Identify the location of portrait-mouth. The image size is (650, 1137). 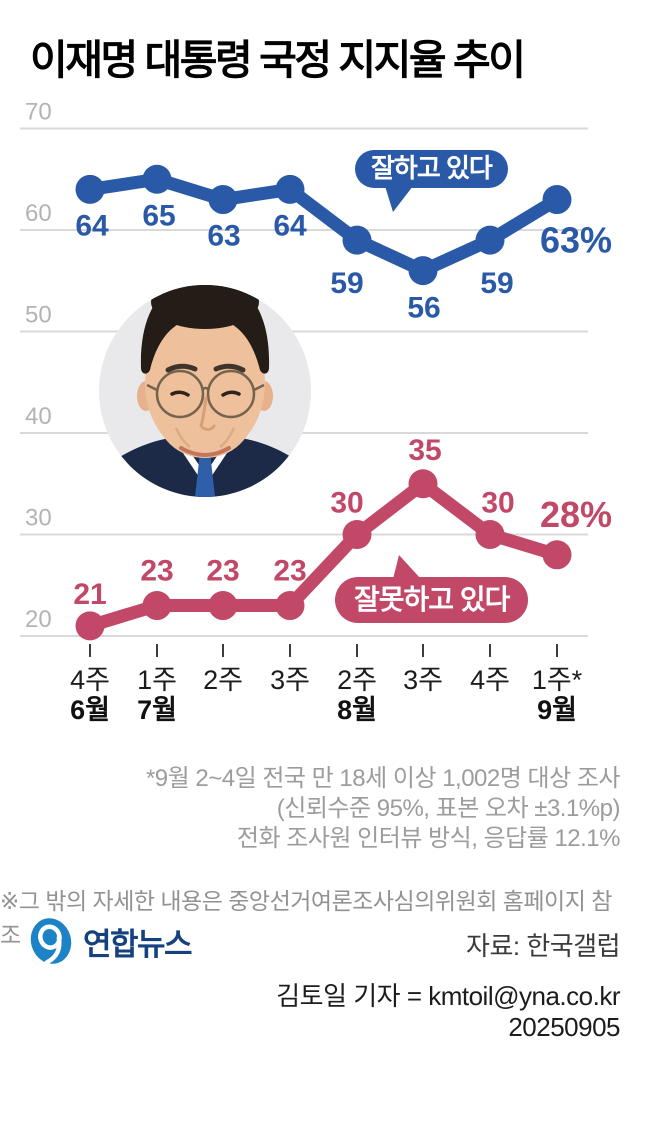
(205, 451).